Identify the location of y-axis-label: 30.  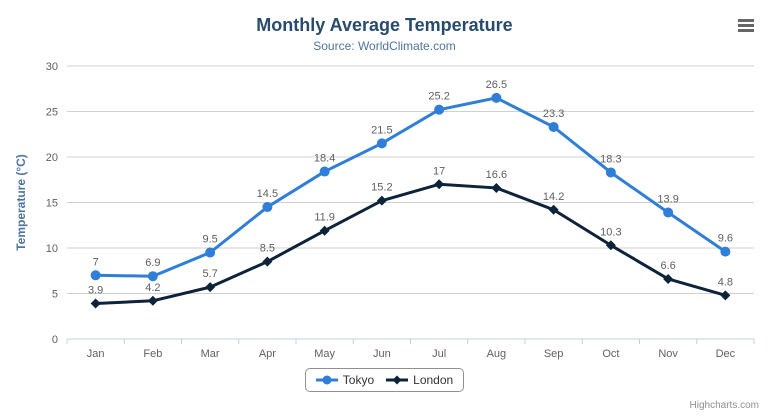
(52, 67).